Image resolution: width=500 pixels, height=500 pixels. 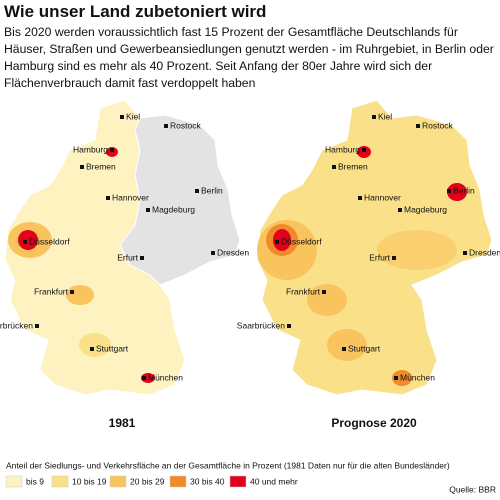 What do you see at coordinates (89, 481) in the screenshot?
I see `legend-label: 10 bis 19` at bounding box center [89, 481].